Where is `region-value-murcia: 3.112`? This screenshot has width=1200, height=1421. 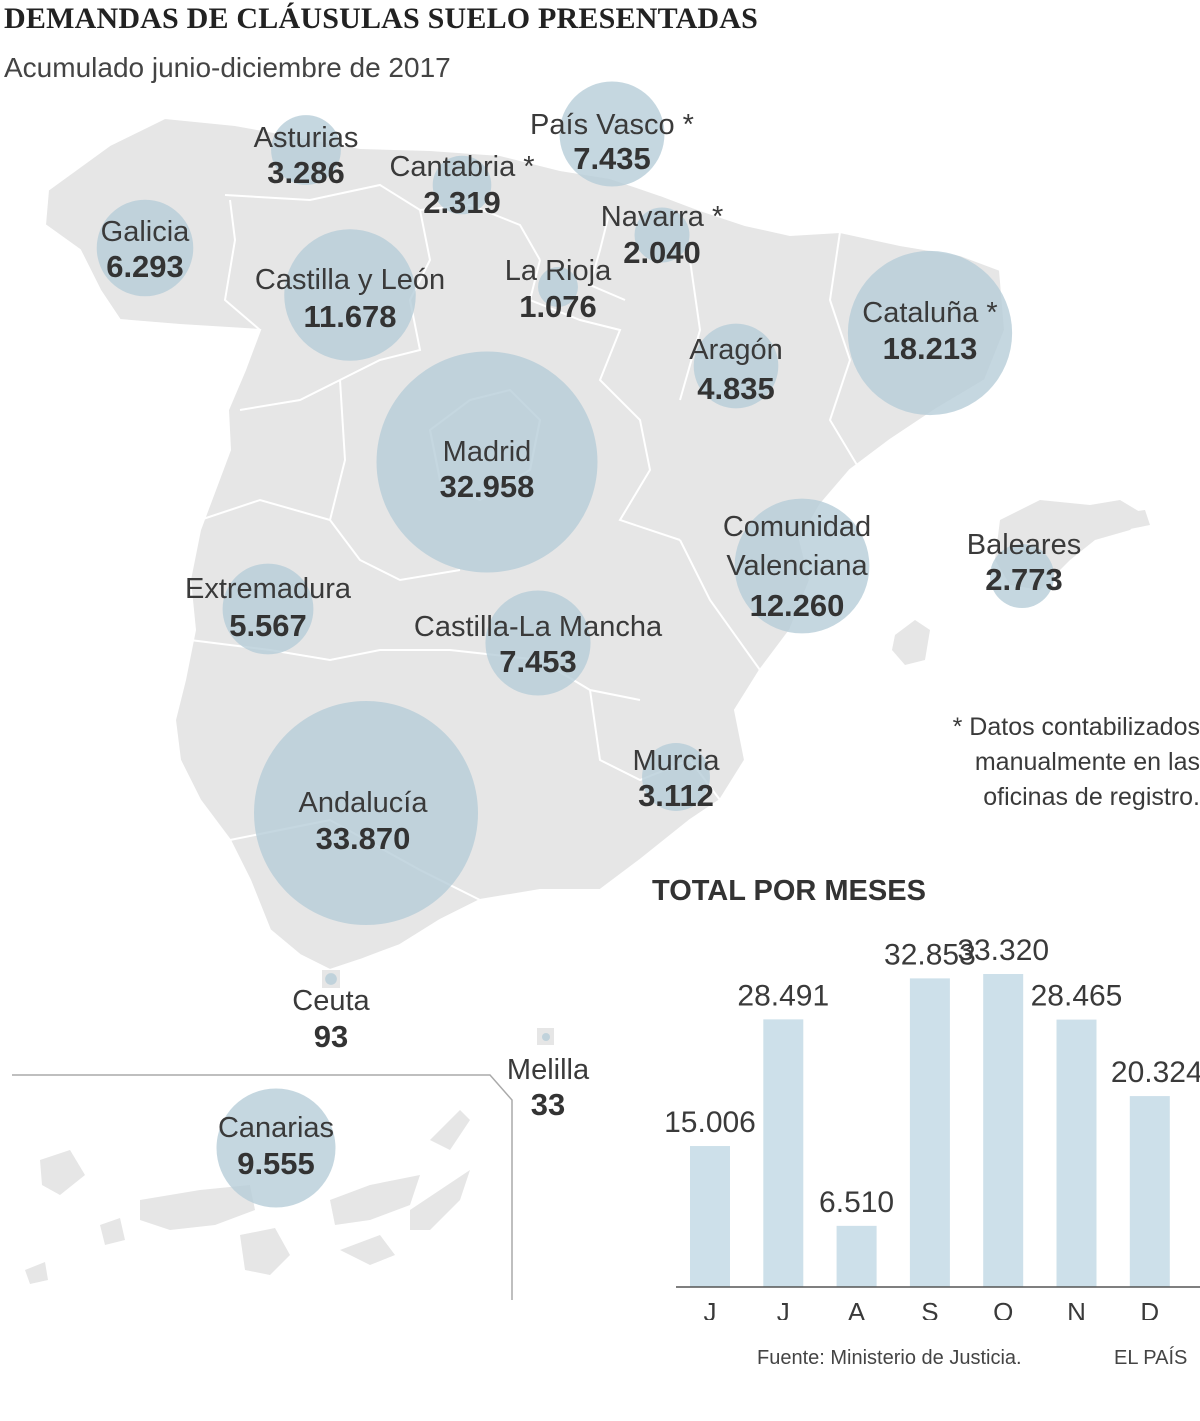
region-value-murcia: 3.112 is located at coordinates (676, 795).